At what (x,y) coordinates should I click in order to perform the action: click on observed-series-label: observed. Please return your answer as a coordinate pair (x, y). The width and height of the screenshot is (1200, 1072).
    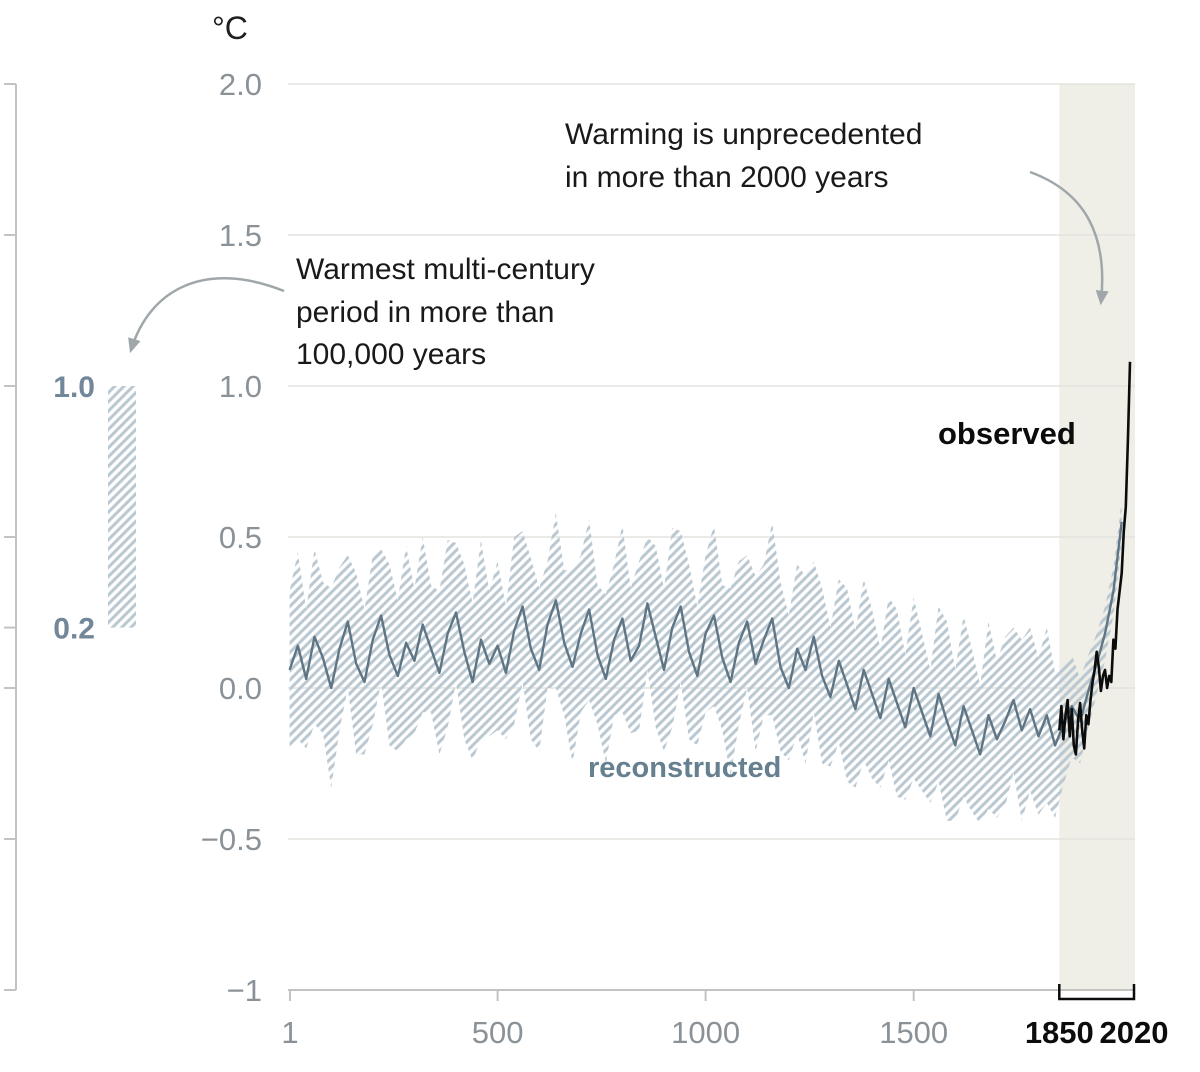
    Looking at the image, I should click on (1007, 433).